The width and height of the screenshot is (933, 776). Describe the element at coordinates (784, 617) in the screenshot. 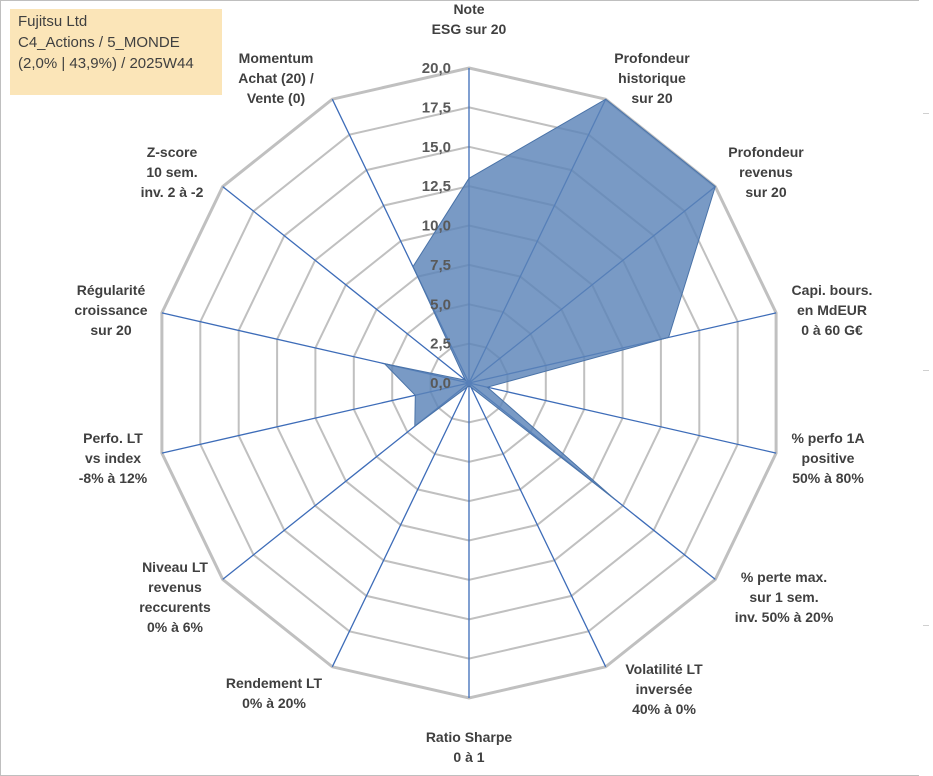

I see `axis-label-line: inv. 50% à 20%` at that location.